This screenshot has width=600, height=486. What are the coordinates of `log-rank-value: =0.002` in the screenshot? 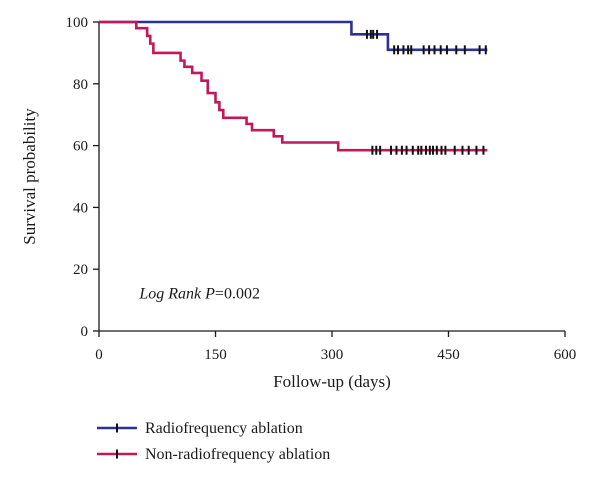 It's located at (237, 294).